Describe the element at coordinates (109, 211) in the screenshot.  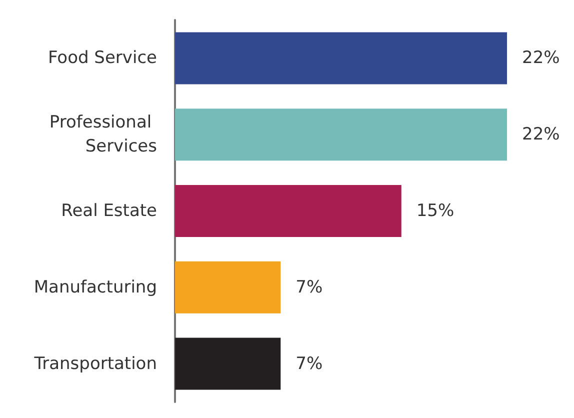
I see `y-tick-label: Real Estate` at that location.